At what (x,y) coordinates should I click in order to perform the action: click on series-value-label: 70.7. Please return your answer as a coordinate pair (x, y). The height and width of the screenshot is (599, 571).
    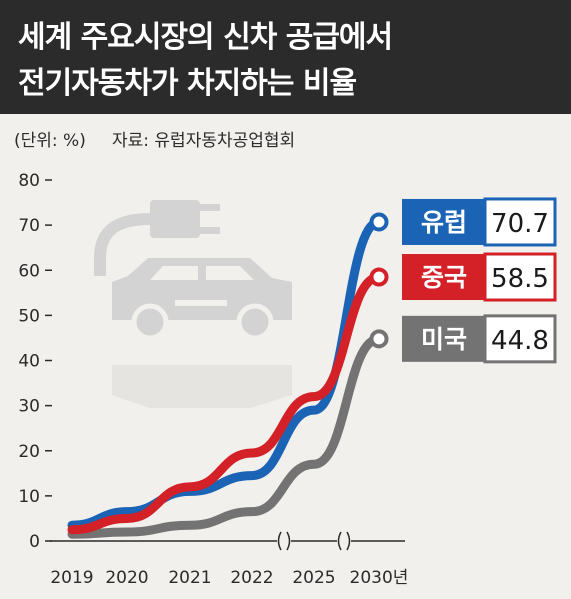
    Looking at the image, I should click on (520, 224).